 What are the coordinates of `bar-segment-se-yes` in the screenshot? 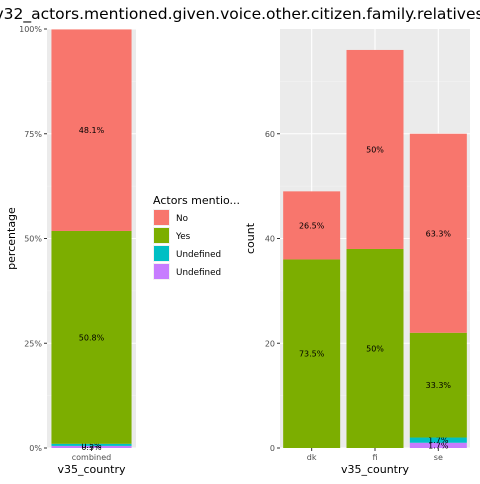 It's located at (438, 385).